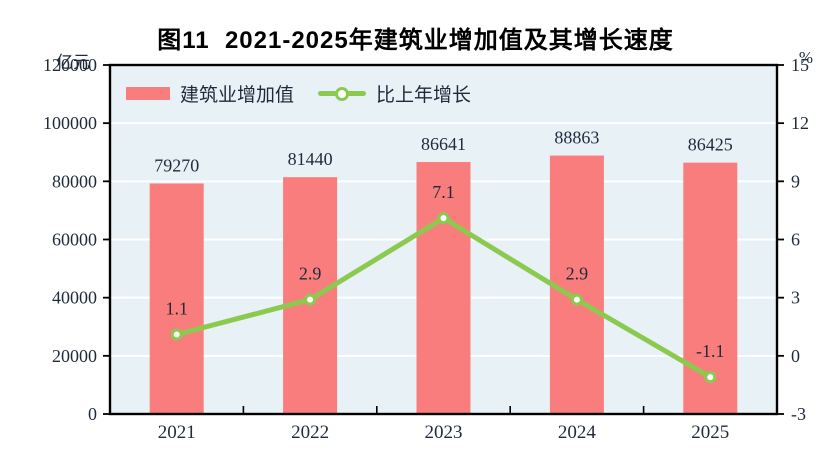 The width and height of the screenshot is (831, 456). I want to click on right-axis-unit-label: %, so click(805, 57).